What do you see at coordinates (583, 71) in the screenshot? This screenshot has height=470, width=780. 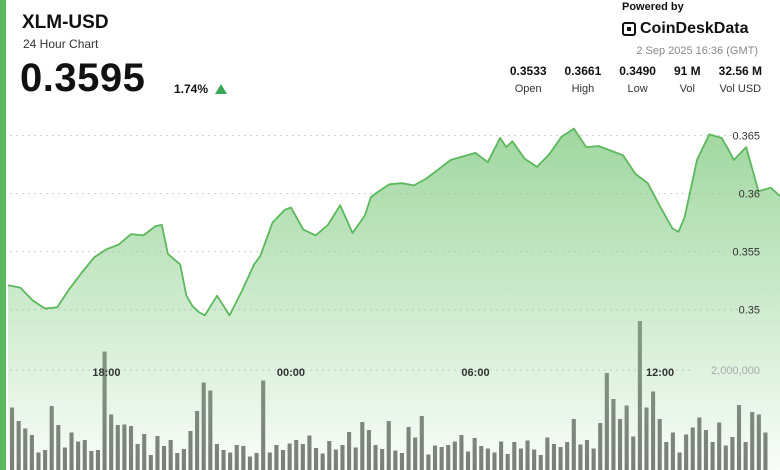 I see `stat-value: 0.3661` at bounding box center [583, 71].